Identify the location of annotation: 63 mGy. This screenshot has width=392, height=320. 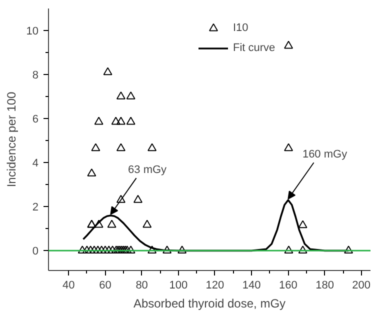
(148, 170).